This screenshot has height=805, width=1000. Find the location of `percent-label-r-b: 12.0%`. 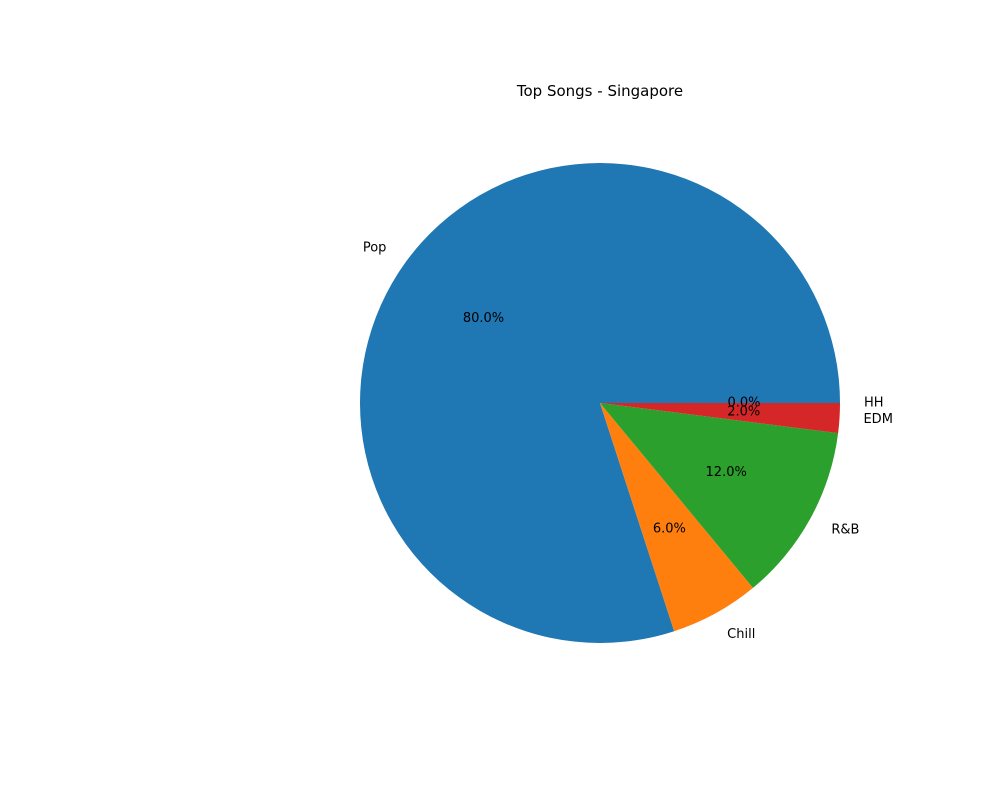

percent-label-r-b: 12.0% is located at coordinates (726, 472).